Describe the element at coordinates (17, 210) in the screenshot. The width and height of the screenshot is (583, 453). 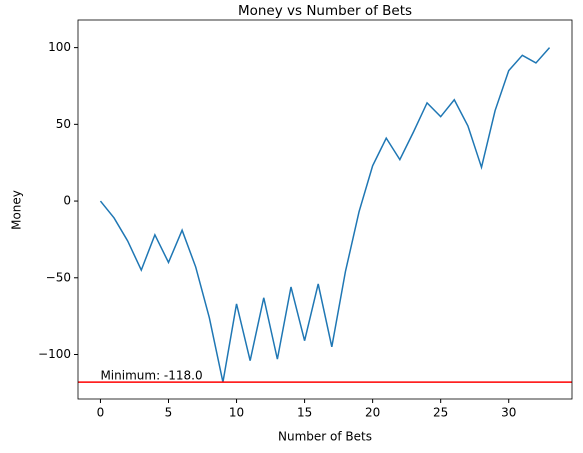
I see `y-axis-label: Money` at that location.